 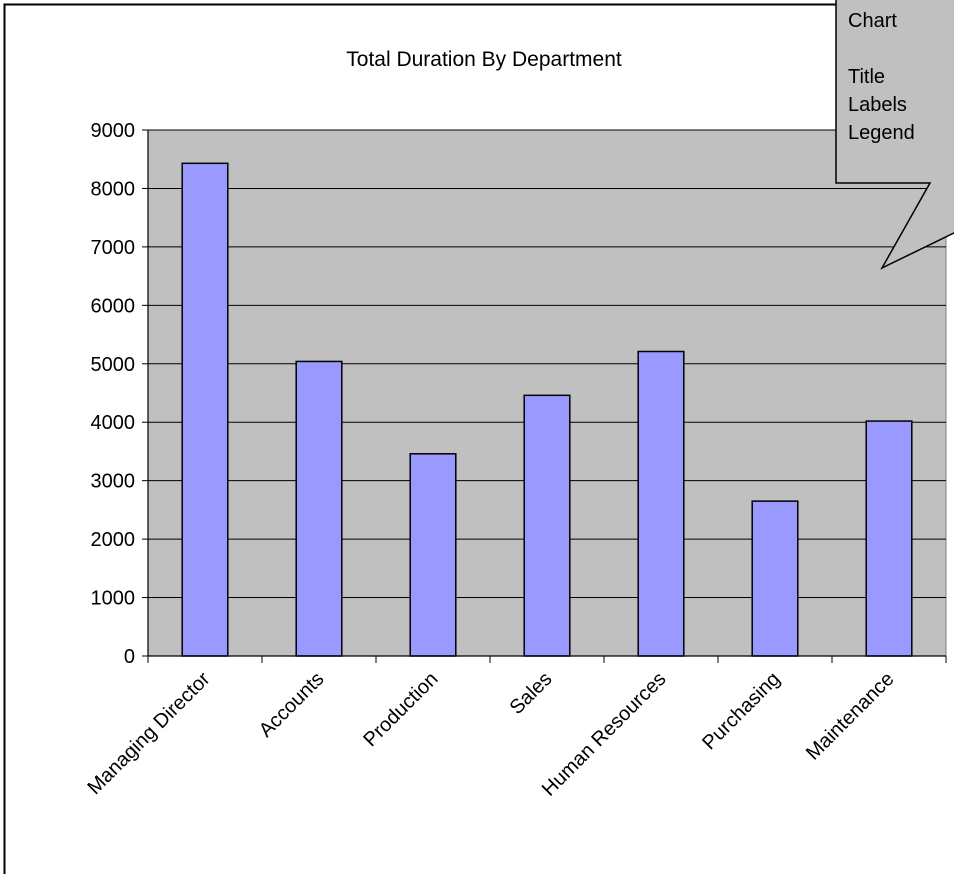 I want to click on y-tick-label: 7000, so click(x=113, y=248).